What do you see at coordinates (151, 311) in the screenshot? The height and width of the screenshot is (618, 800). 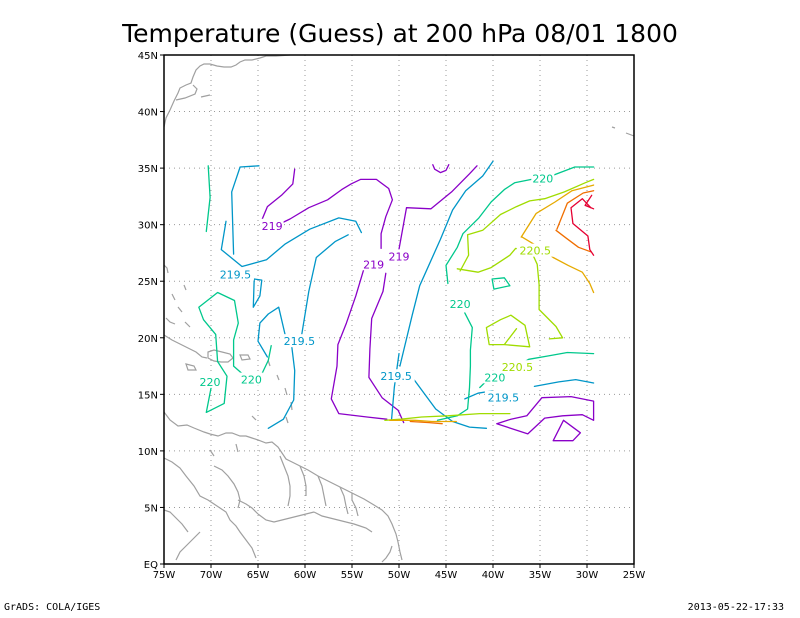 I see `y-axis-ticks: EQ 5N 10N 15N 20N 25N 30N 35N 40N 45N` at bounding box center [151, 311].